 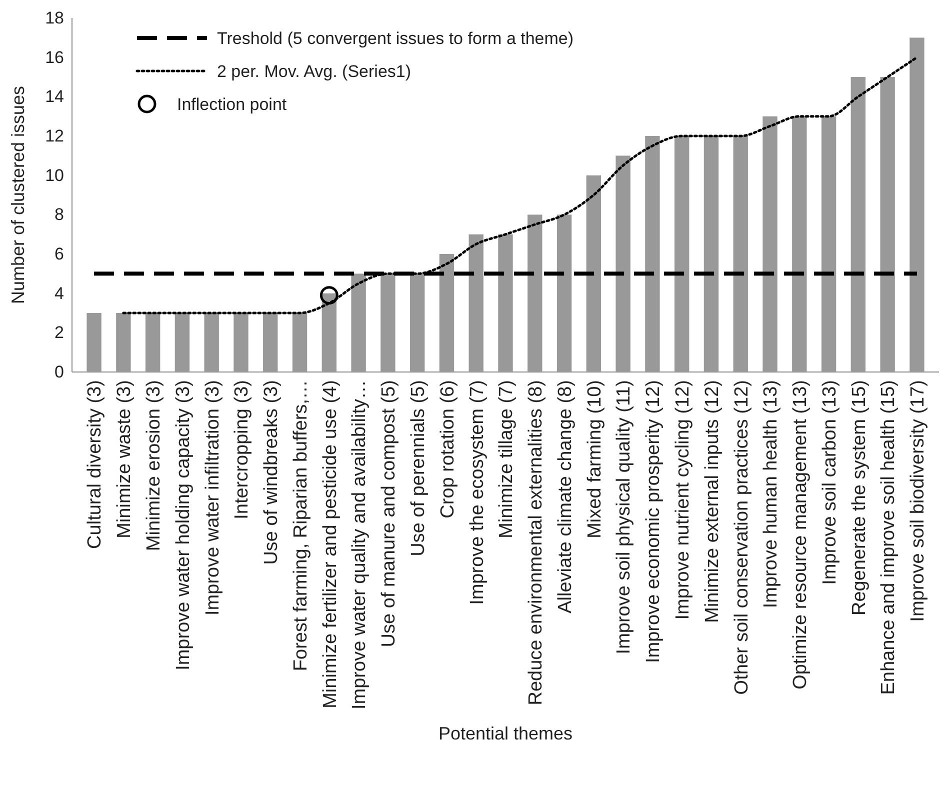 I want to click on x-tick-label: Improve water infiltration (3), so click(x=213, y=498).